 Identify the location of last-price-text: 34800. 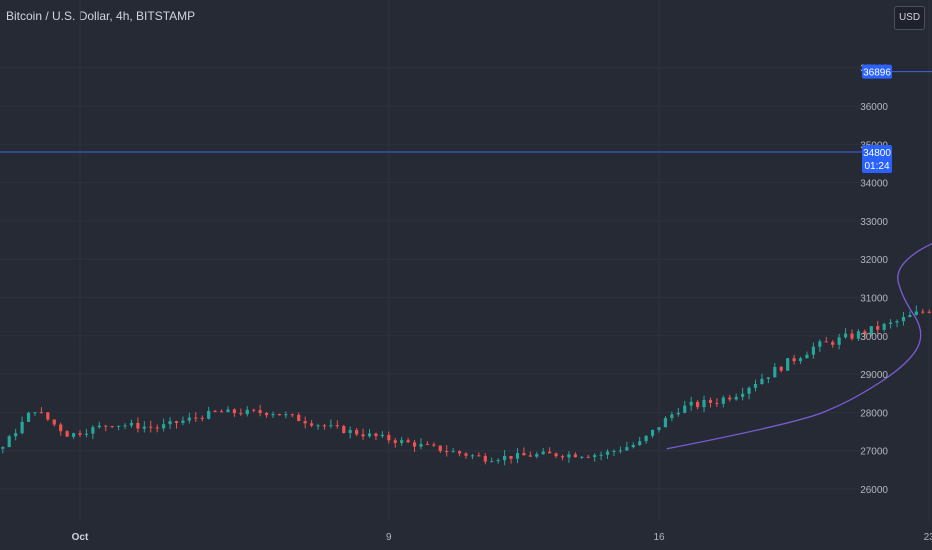
(877, 153).